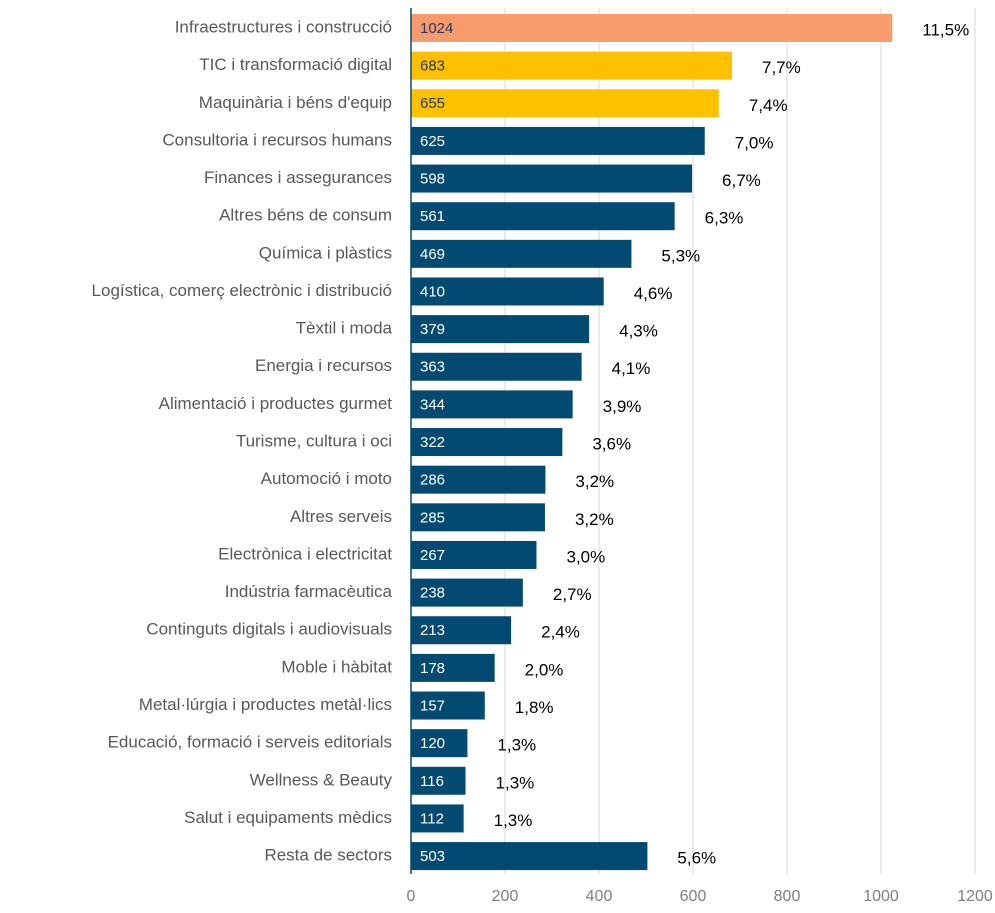 The width and height of the screenshot is (995, 913). What do you see at coordinates (432, 668) in the screenshot?
I see `value-label: 178` at bounding box center [432, 668].